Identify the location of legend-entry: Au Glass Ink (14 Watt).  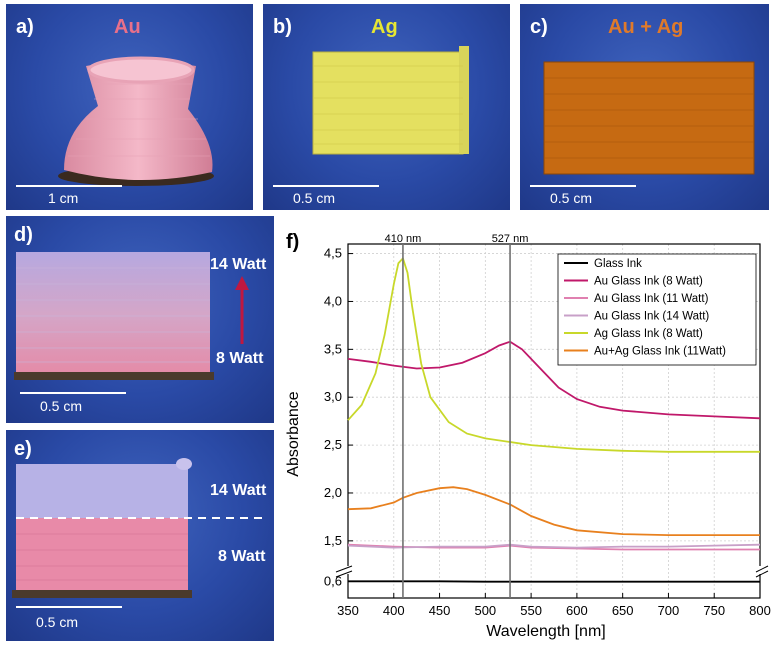
(651, 317).